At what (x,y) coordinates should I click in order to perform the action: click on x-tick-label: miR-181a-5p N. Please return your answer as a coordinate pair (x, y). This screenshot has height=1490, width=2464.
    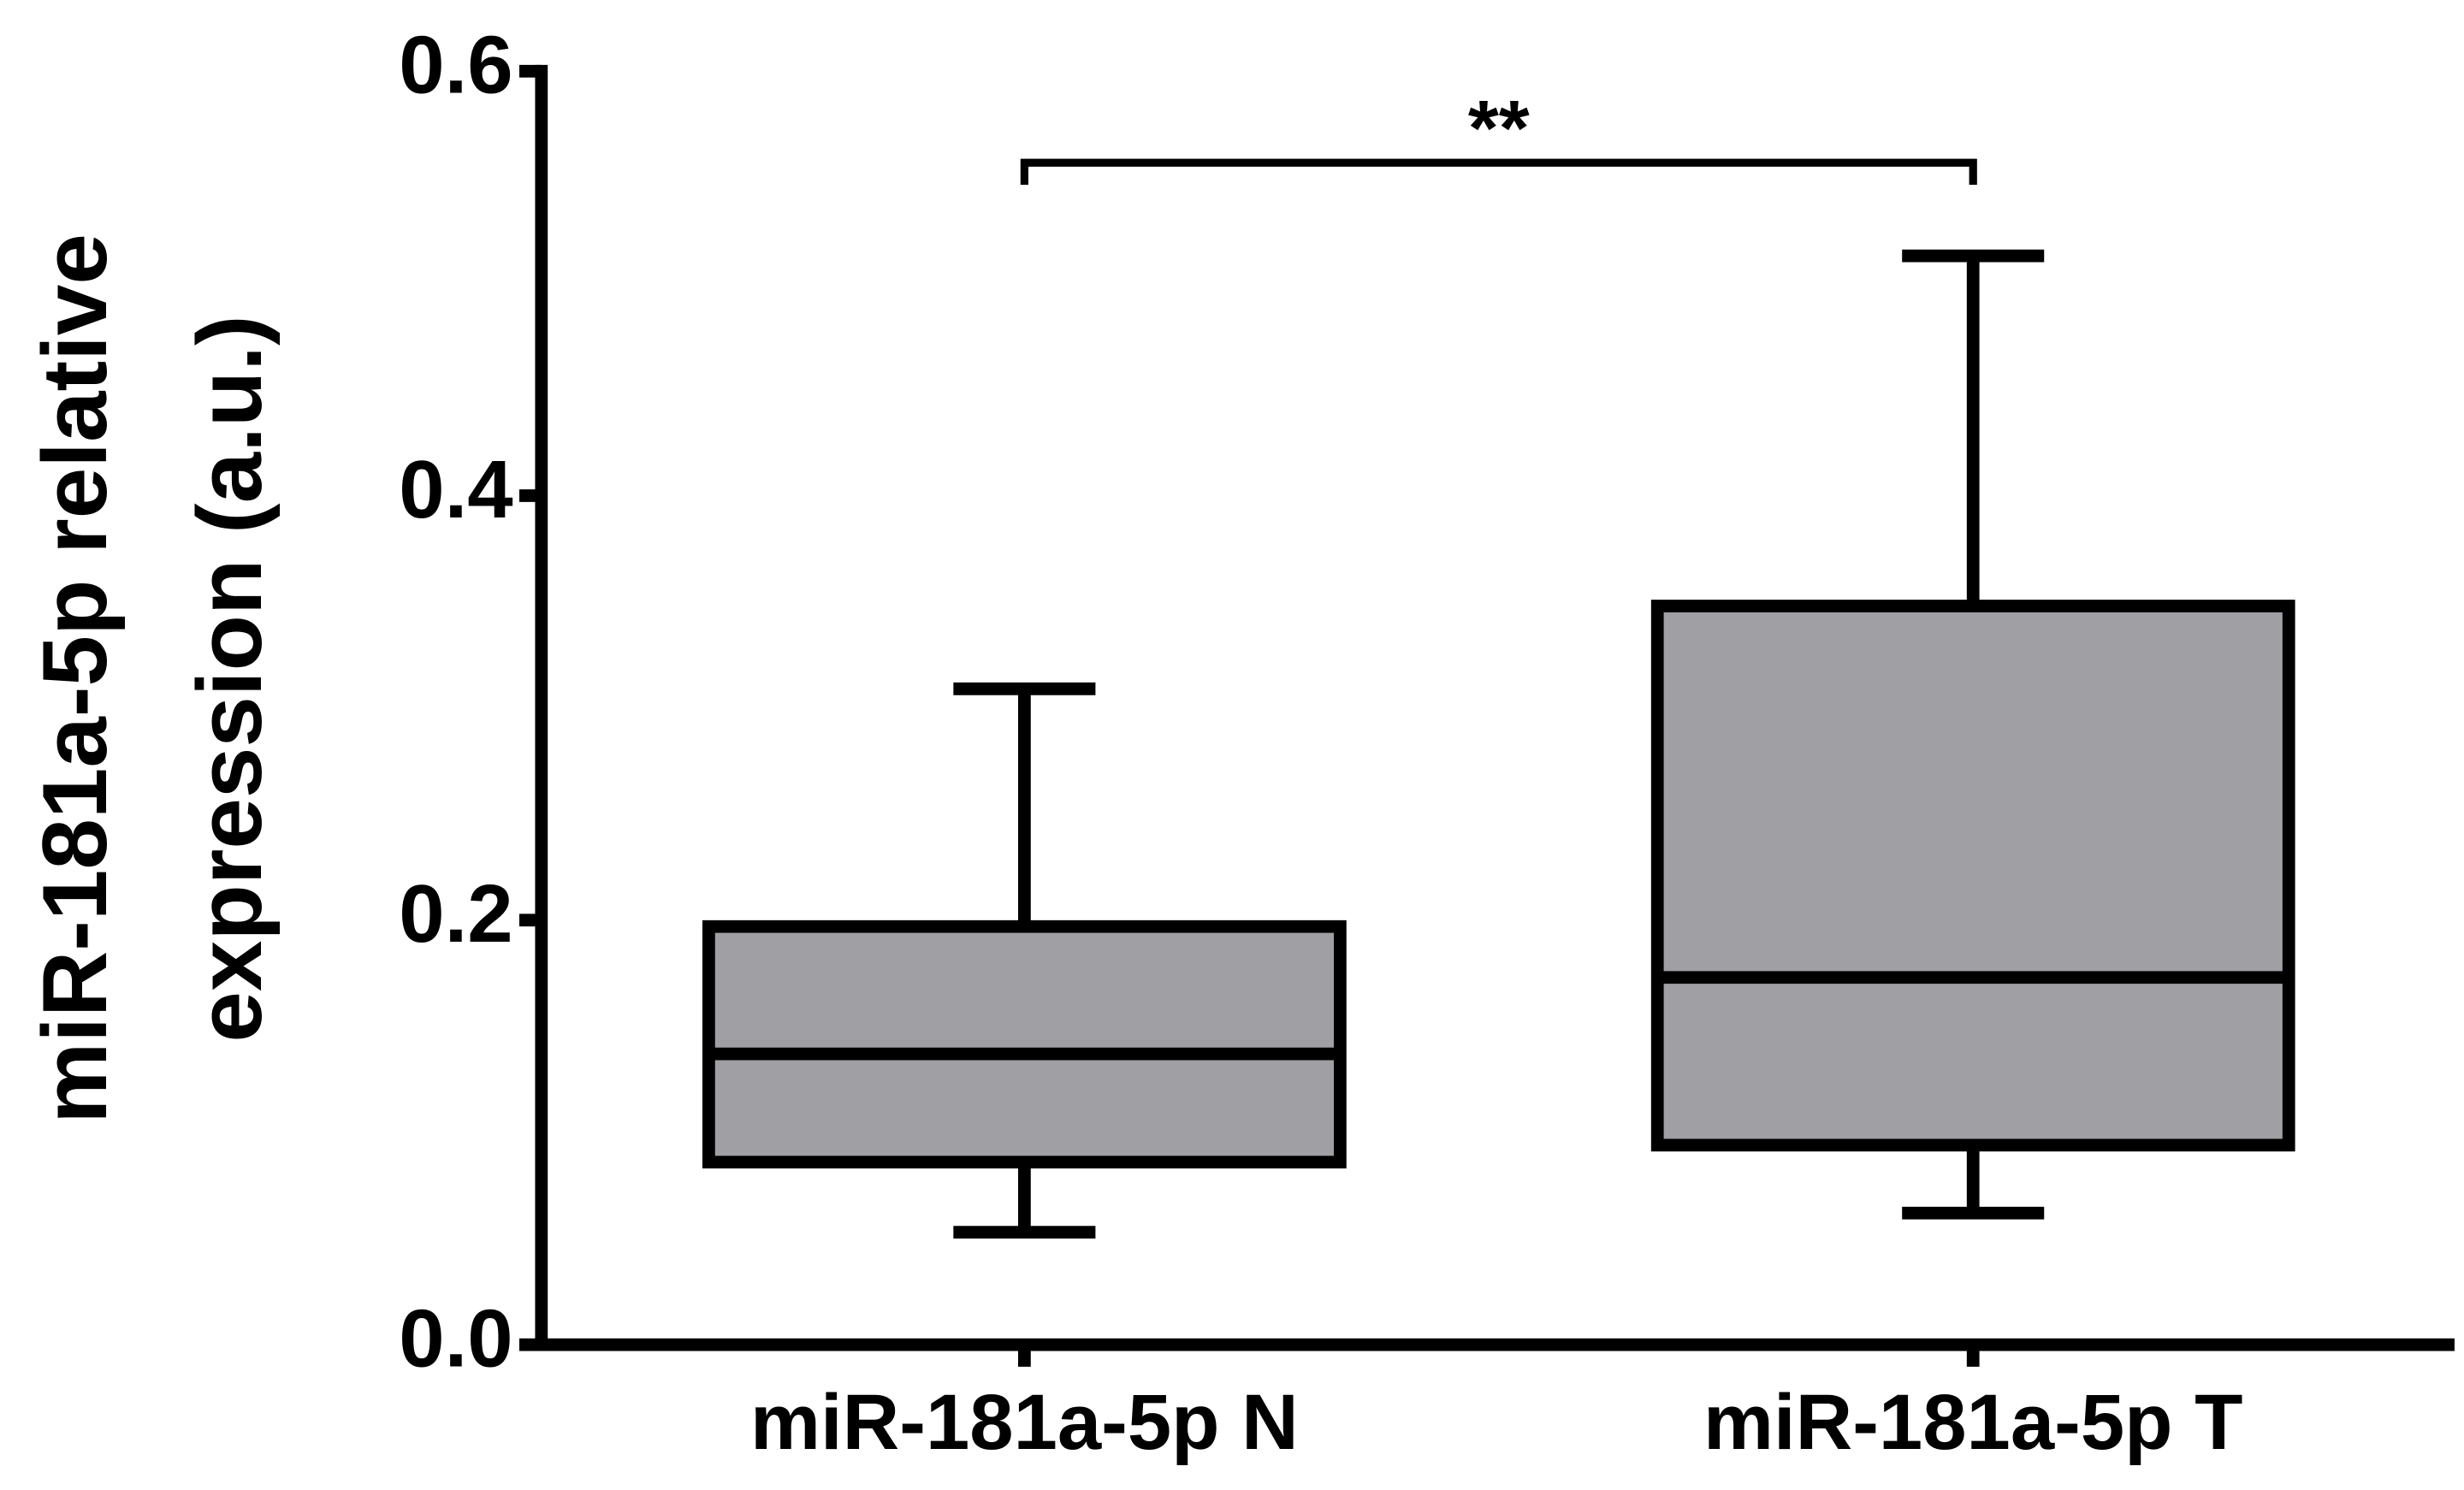
    Looking at the image, I should click on (1024, 1422).